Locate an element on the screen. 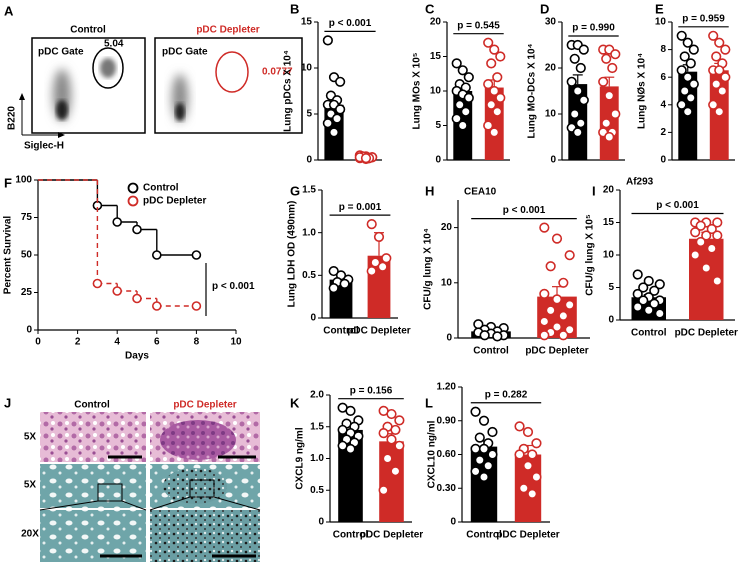 The image size is (747, 564). y-axis-label: Lung MO-DCs X 10⁴ is located at coordinates (532, 90).